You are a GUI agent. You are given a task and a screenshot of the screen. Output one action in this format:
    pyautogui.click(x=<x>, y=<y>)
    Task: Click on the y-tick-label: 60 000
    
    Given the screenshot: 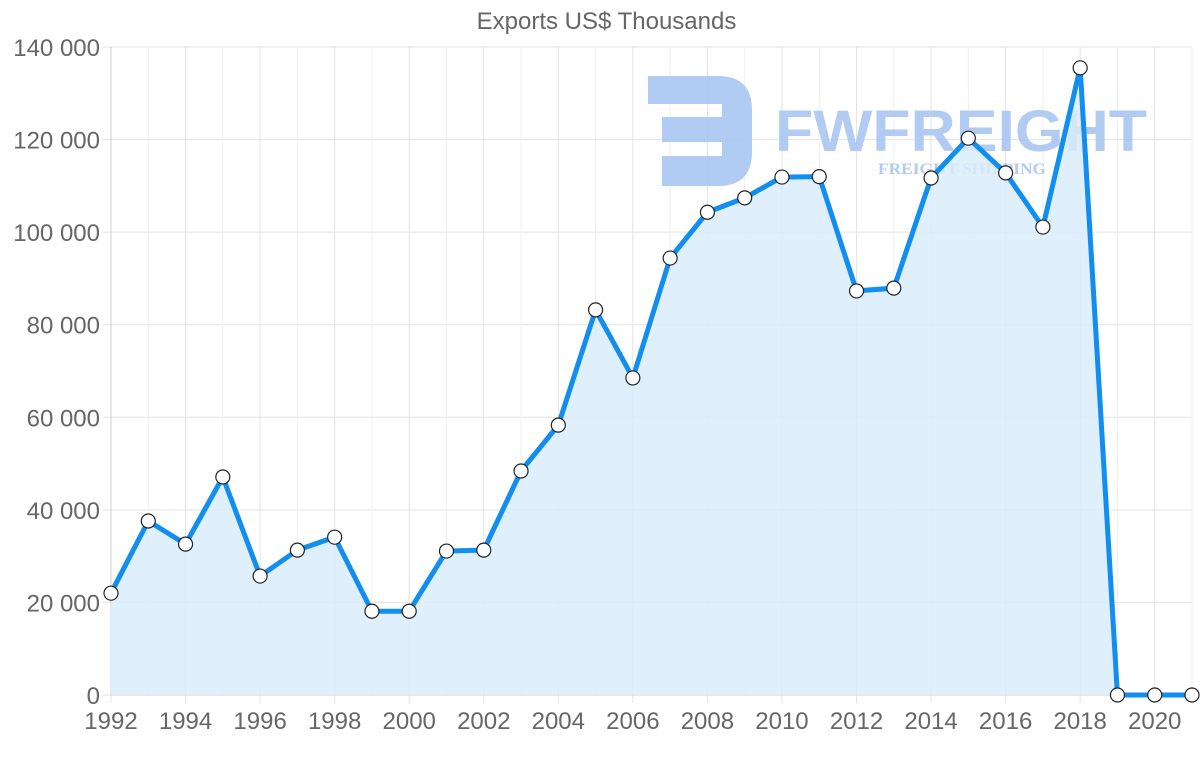 What is the action you would take?
    pyautogui.click(x=63, y=418)
    